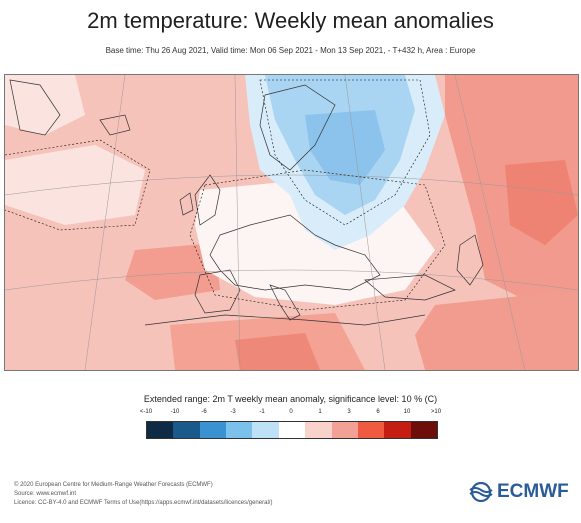 The height and width of the screenshot is (523, 581). Describe the element at coordinates (45, 494) in the screenshot. I see `source-text: Source: www.ecmwf.int` at that location.